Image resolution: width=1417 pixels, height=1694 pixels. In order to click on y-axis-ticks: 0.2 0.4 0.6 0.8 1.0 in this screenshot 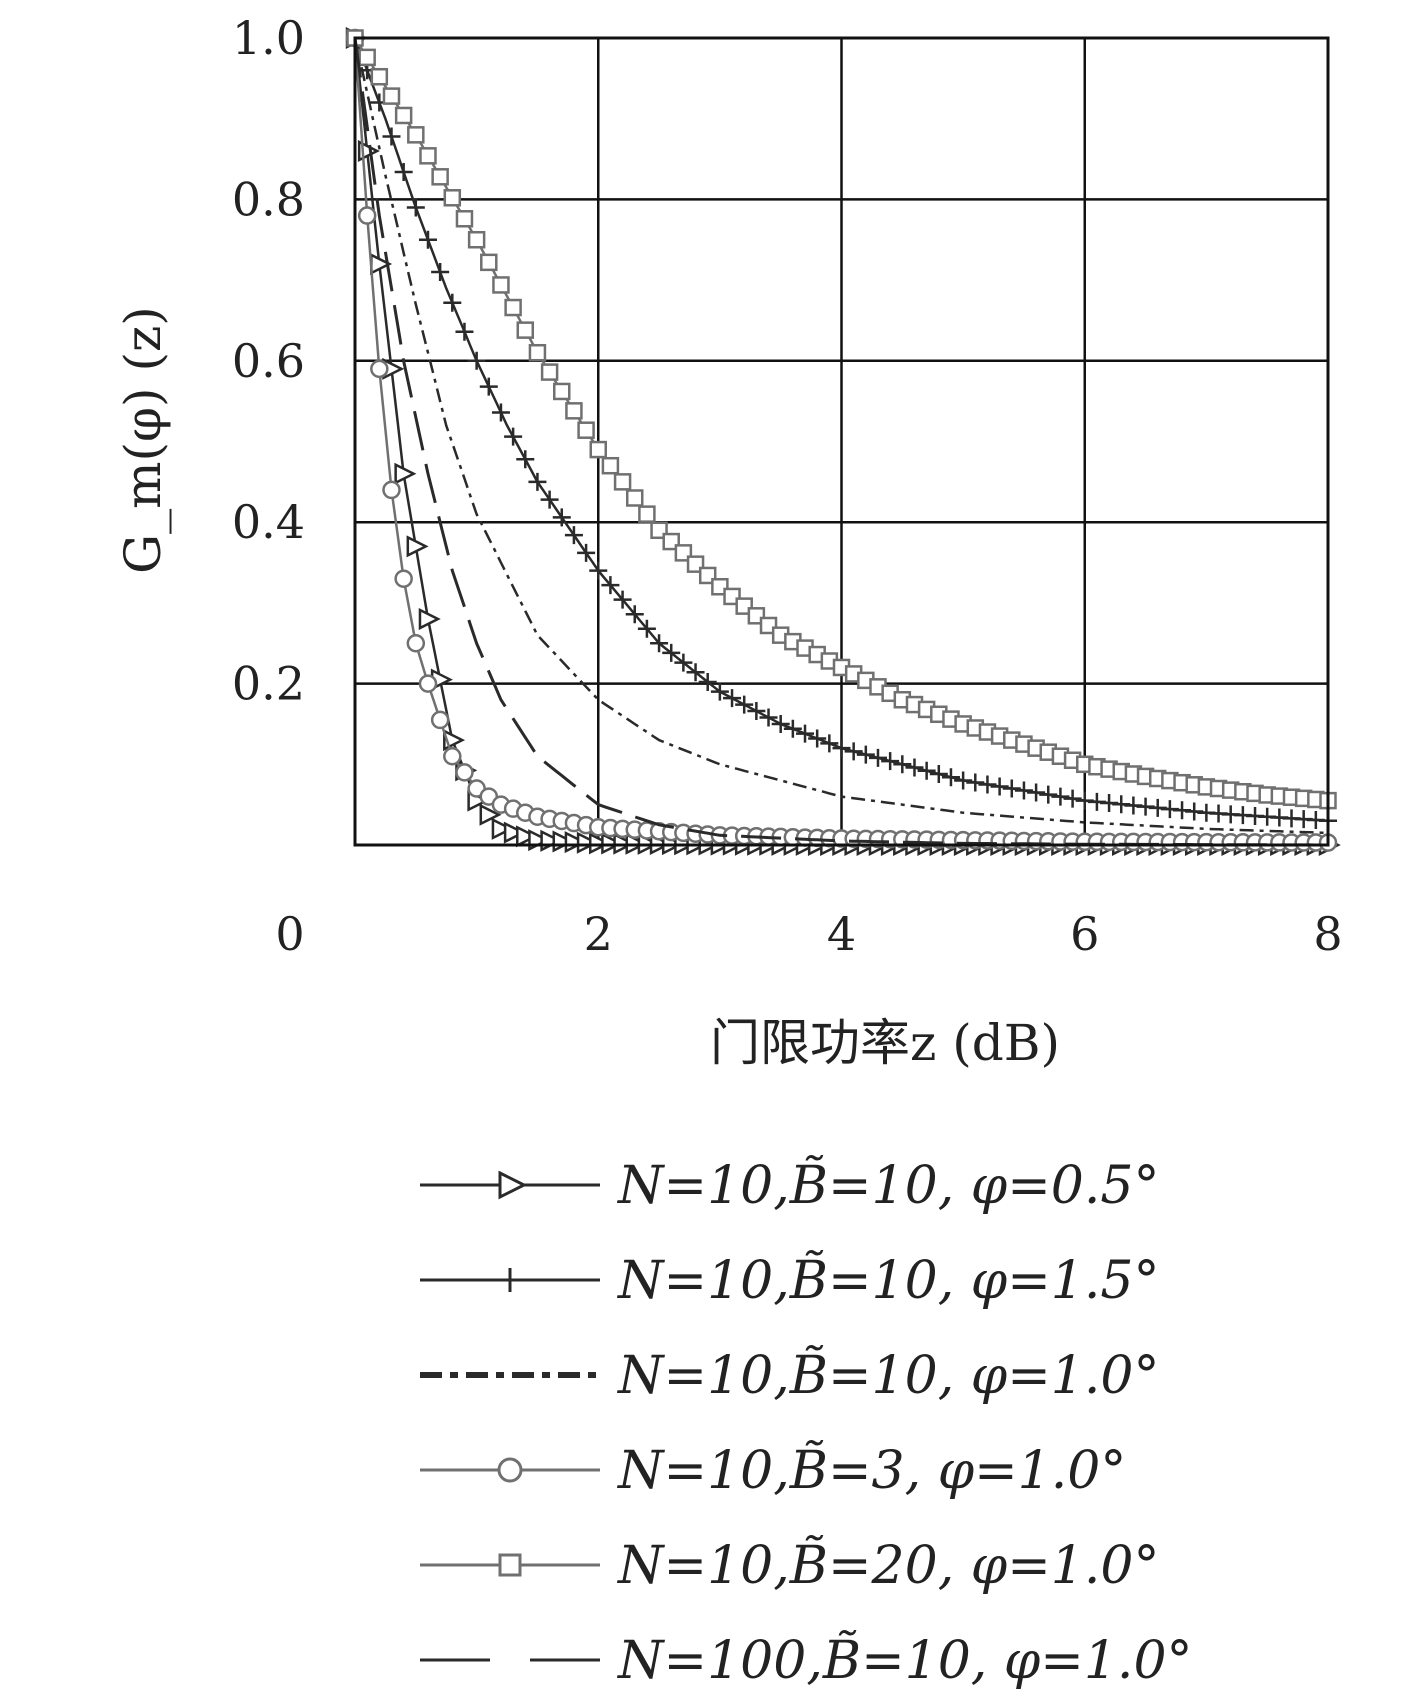, I will do `click(268, 361)`.